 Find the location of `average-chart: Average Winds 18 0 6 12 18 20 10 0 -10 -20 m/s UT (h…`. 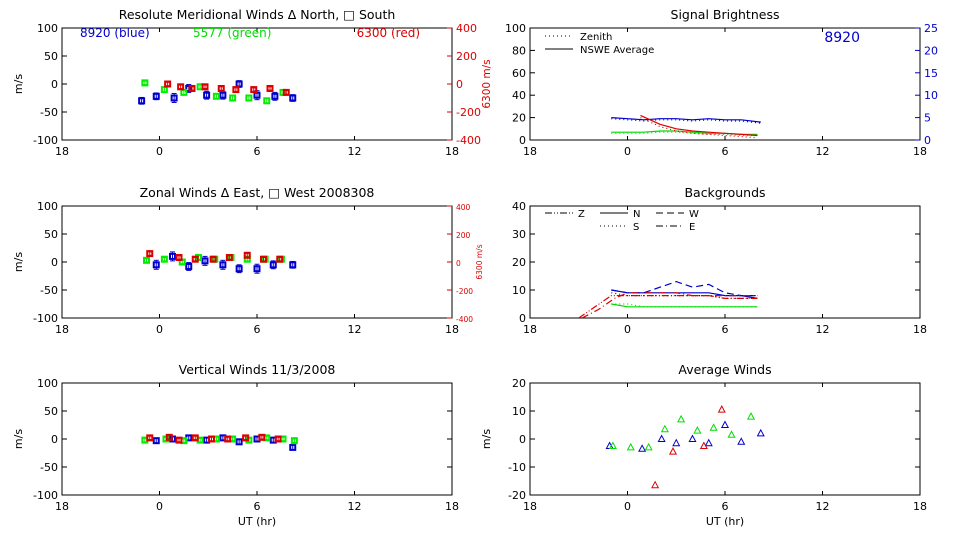

average-chart: Average Winds 18 0 6 12 18 20 10 0 -10 -20 m/s UT (h… is located at coordinates (703, 445).